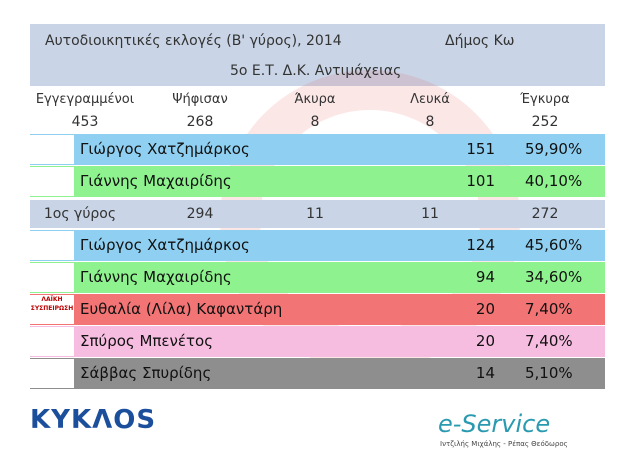 The image size is (635, 476). What do you see at coordinates (480, 245) in the screenshot?
I see `candidate-votes: 124` at bounding box center [480, 245].